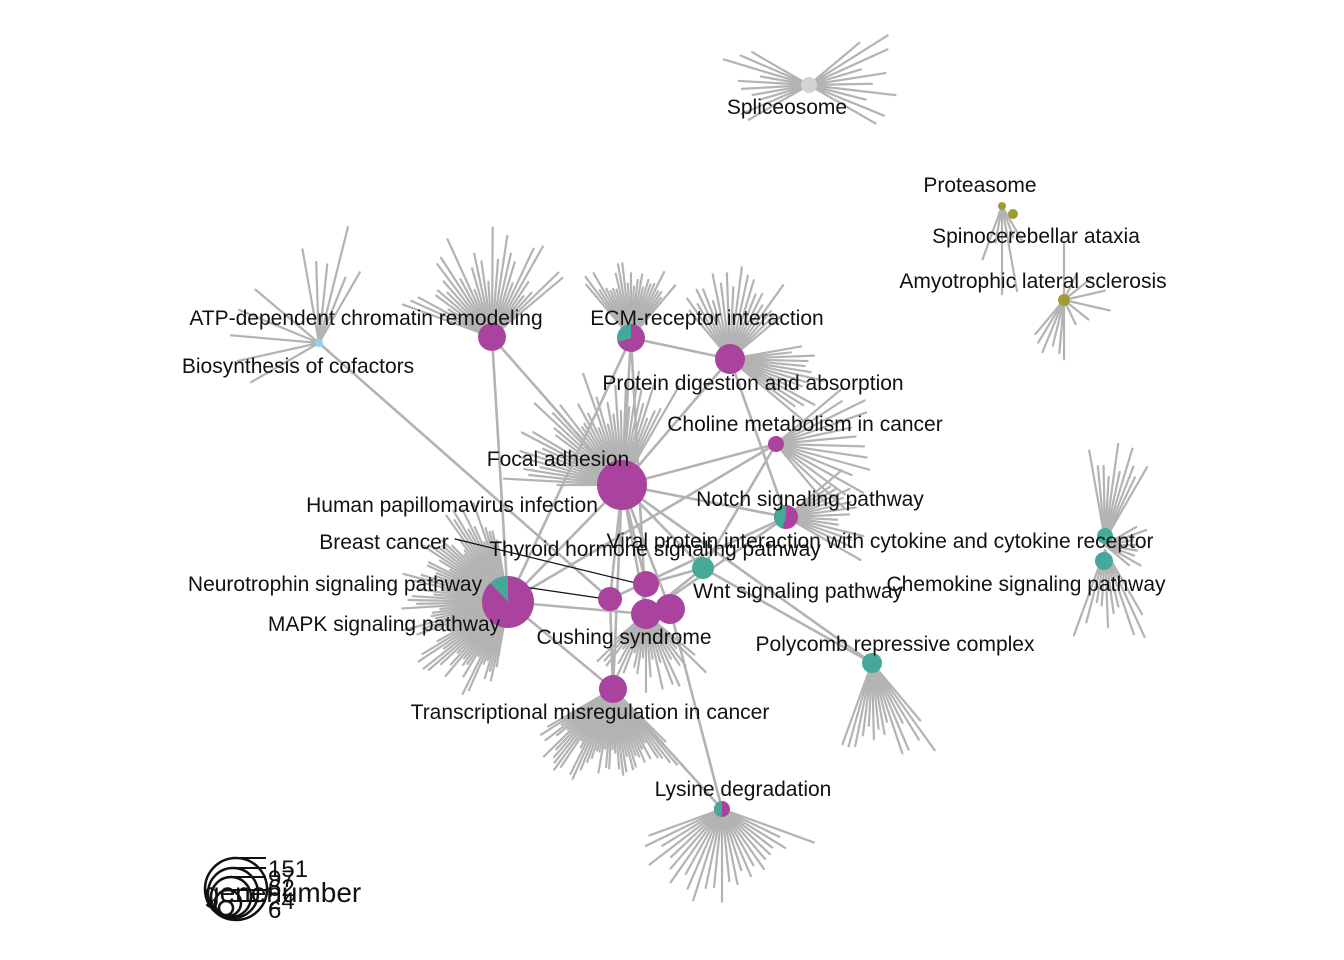  I want to click on node-spliceosome, so click(809, 85).